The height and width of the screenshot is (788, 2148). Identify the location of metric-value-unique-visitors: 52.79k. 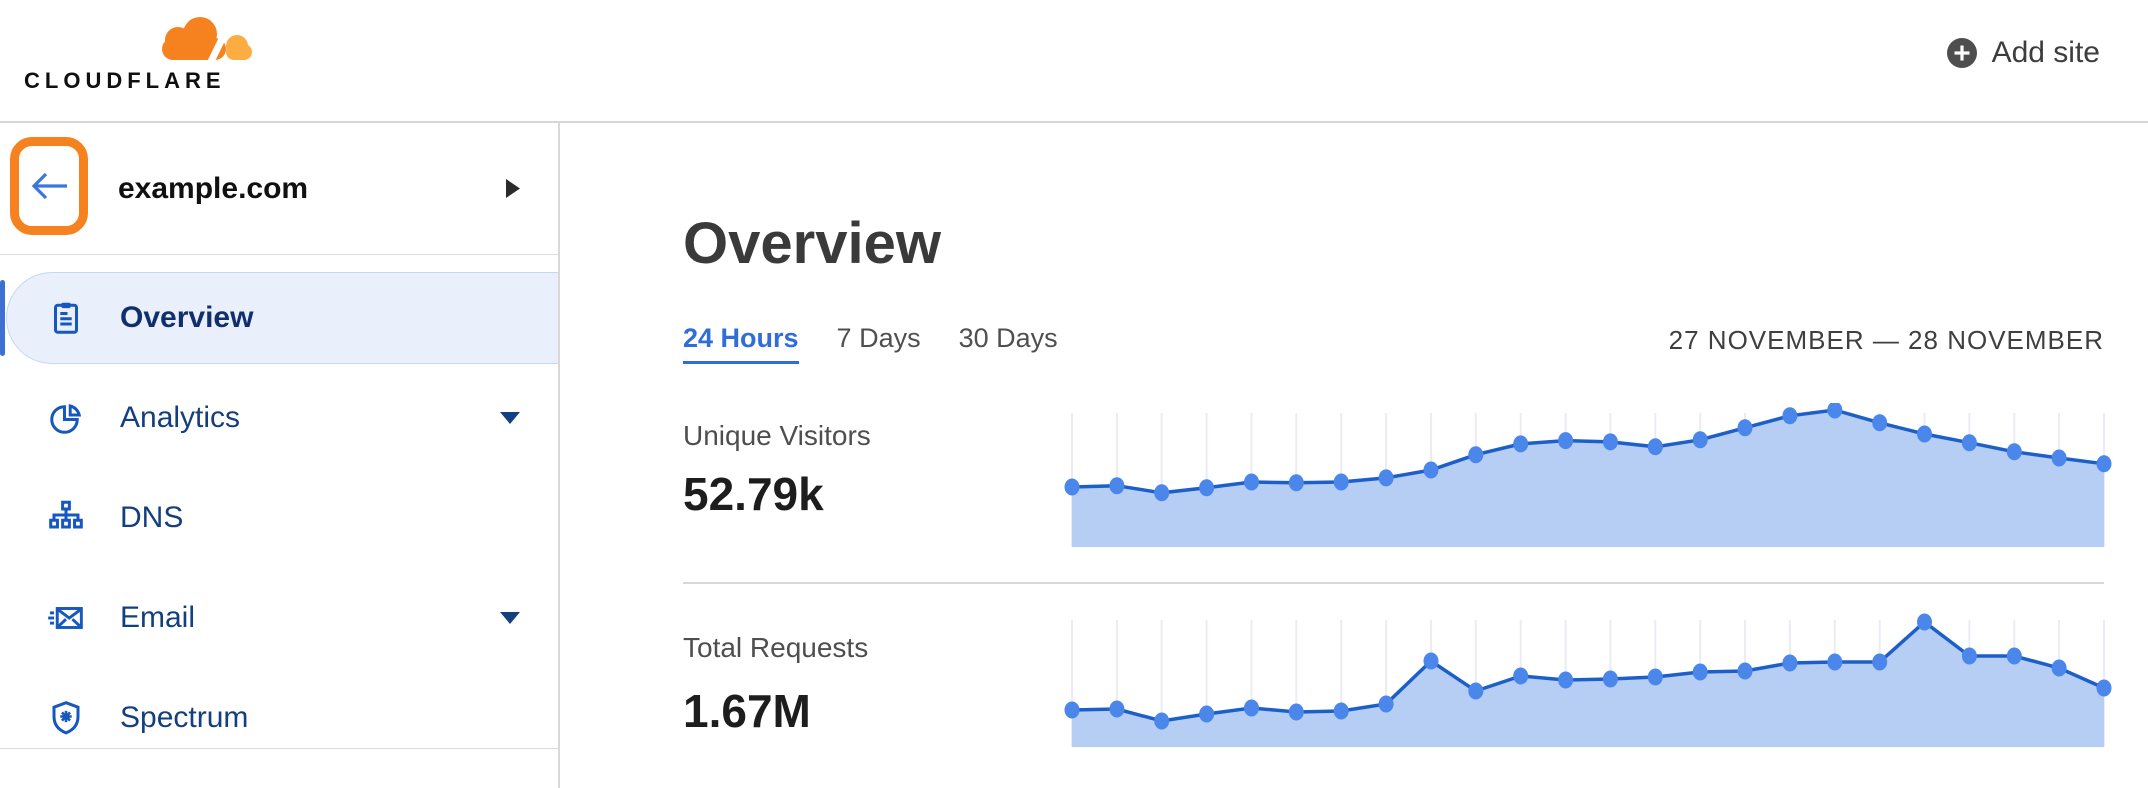
(753, 494).